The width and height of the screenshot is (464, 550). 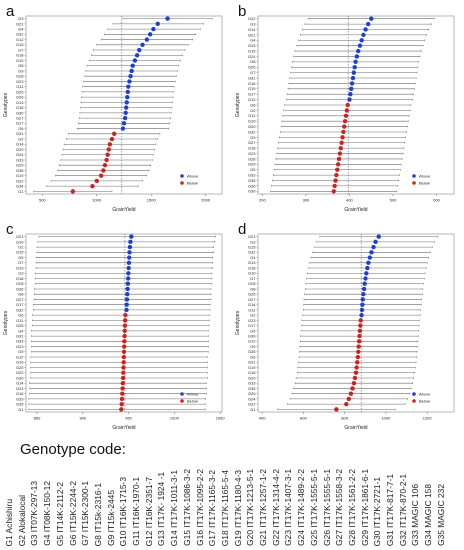 I want to click on y-tick-label: G23, so click(x=20, y=81).